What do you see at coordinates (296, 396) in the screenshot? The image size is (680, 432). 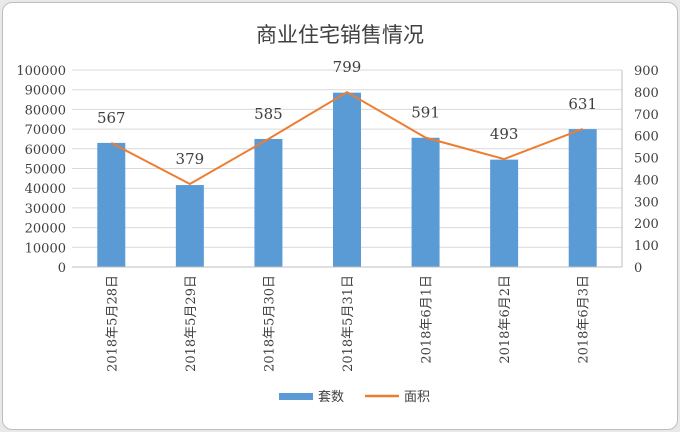 I see `legend-bar-swatch` at bounding box center [296, 396].